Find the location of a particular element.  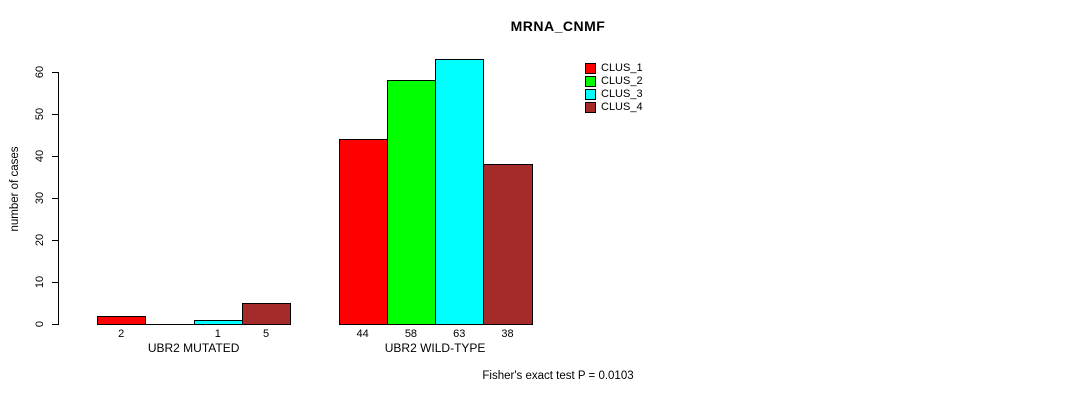

y-tick-label: 40 is located at coordinates (40, 156).